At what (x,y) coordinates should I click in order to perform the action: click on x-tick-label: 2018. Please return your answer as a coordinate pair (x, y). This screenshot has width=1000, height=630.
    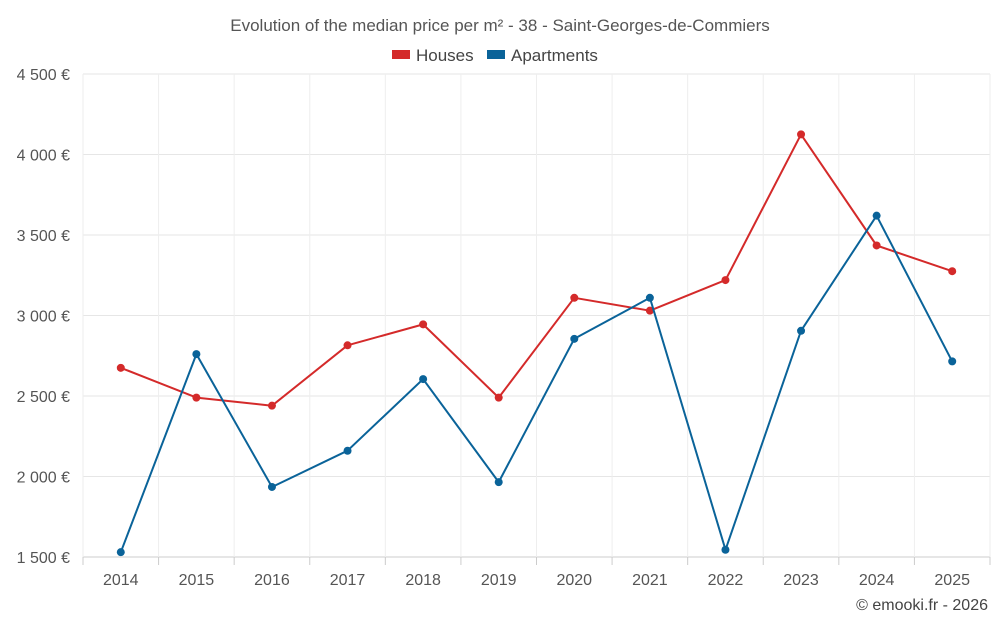
    Looking at the image, I should click on (423, 580).